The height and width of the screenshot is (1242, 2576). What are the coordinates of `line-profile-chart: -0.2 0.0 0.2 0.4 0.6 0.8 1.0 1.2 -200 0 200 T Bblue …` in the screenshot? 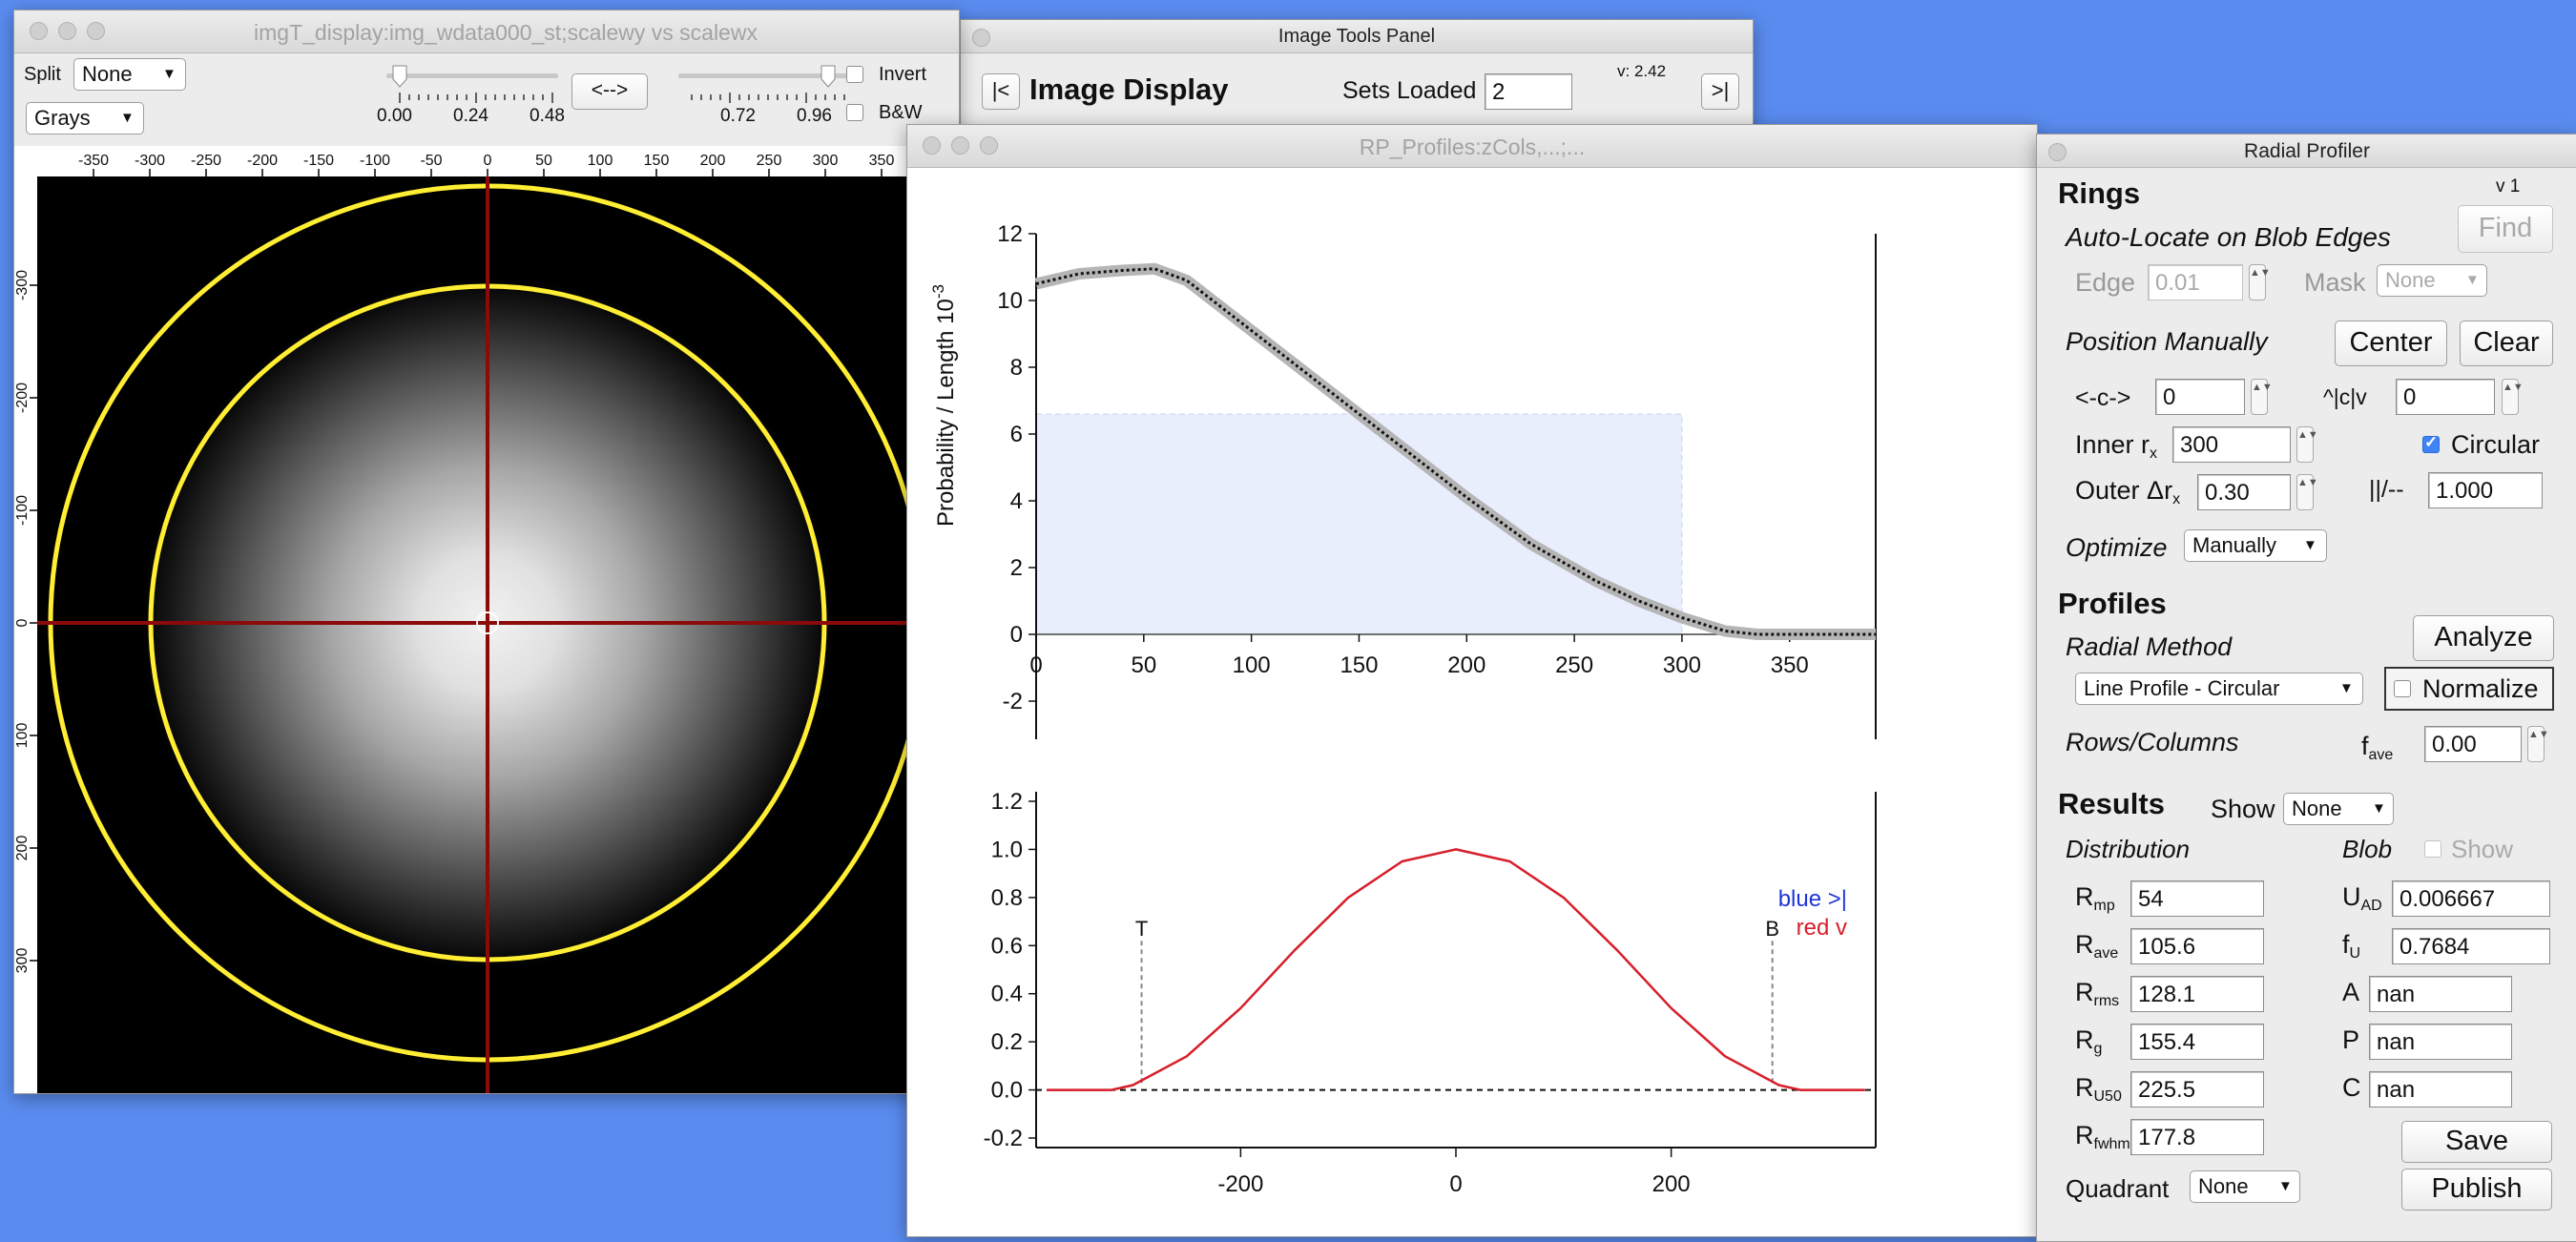 It's located at (1430, 993).